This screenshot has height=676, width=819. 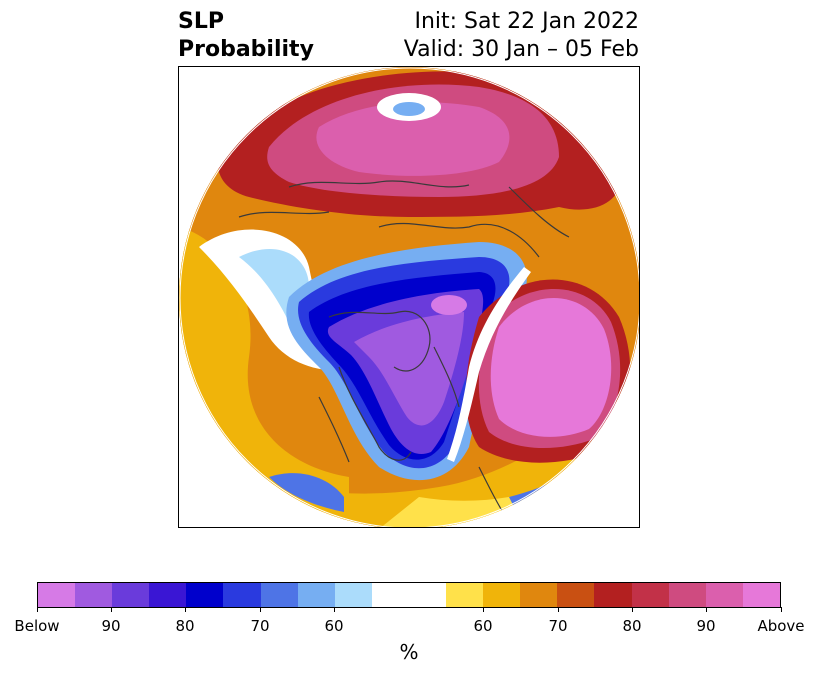 What do you see at coordinates (413, 139) in the screenshot?
I see `magenta-core-north` at bounding box center [413, 139].